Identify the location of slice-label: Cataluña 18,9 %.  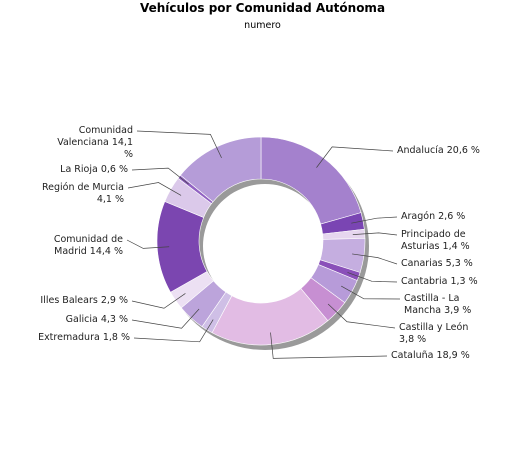
(430, 356).